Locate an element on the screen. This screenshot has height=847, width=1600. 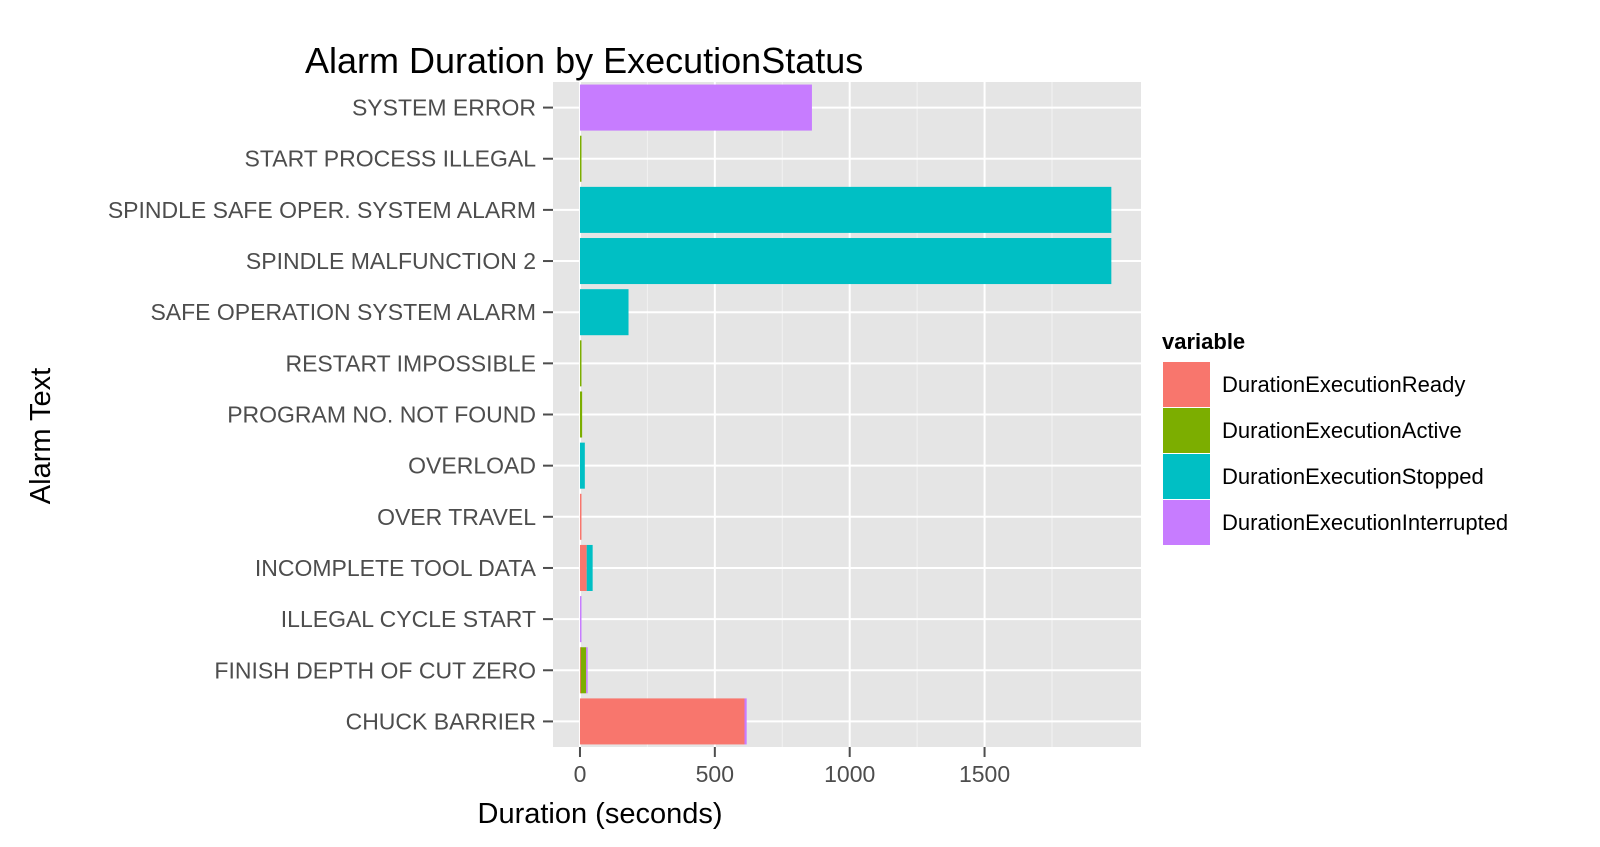
x-tick-label: 1000 is located at coordinates (849, 774).